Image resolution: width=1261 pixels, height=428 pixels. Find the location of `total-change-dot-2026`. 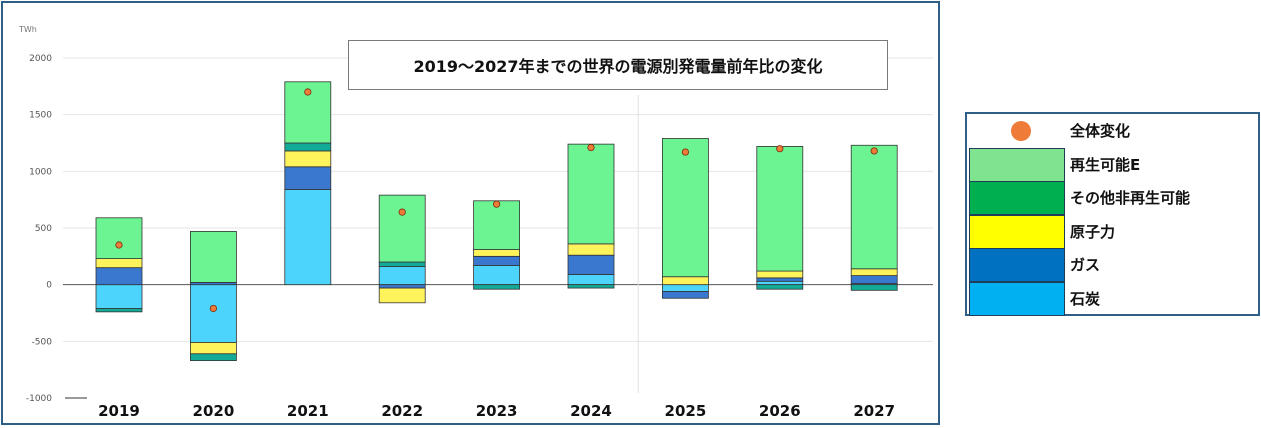

total-change-dot-2026 is located at coordinates (780, 149).